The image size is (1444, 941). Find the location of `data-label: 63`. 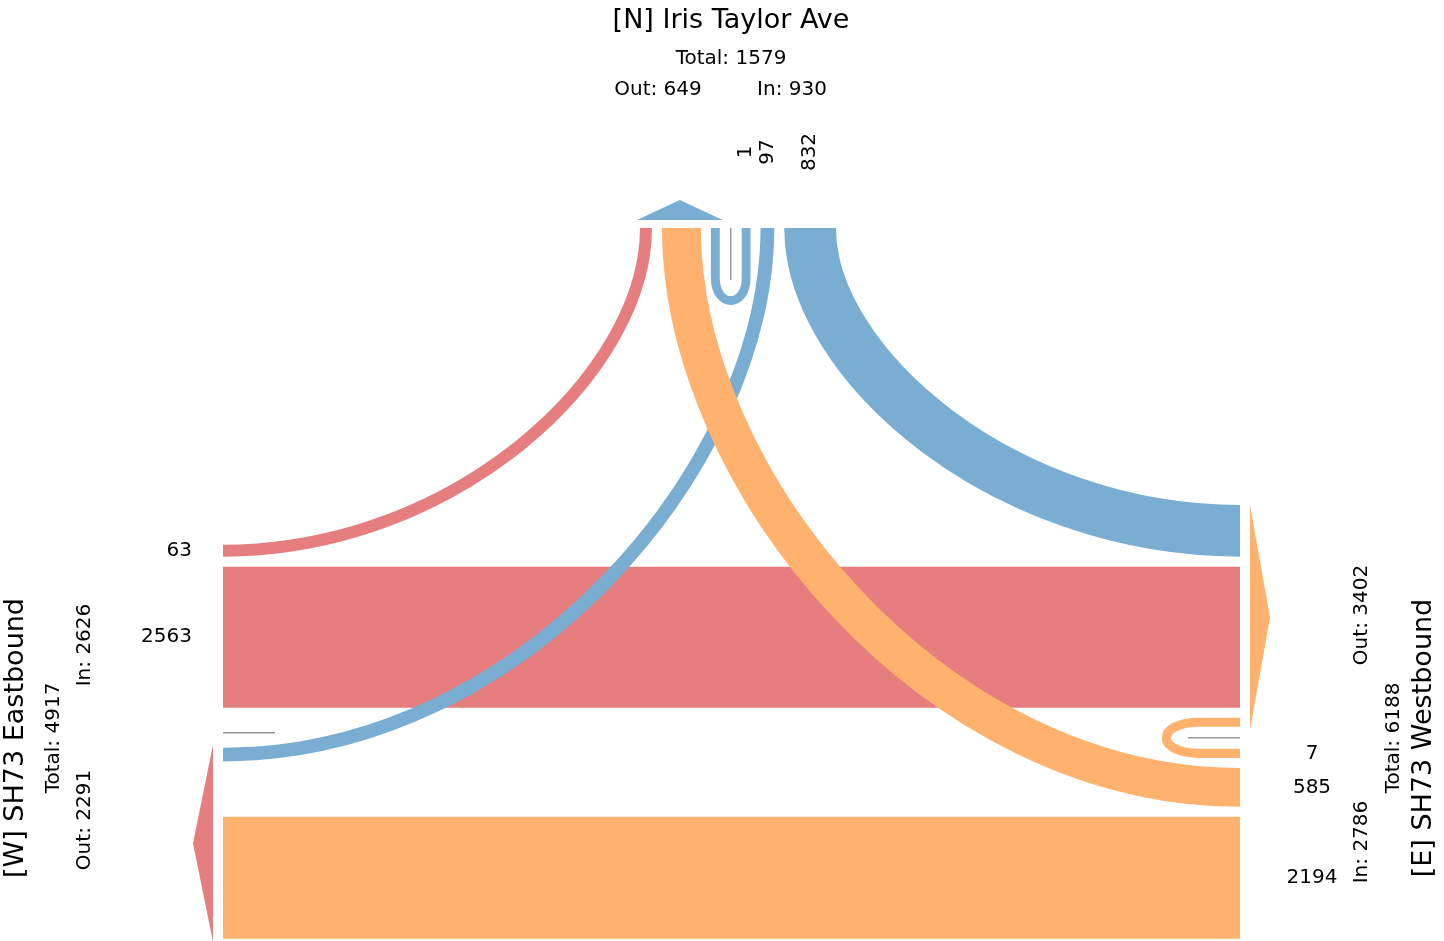

data-label: 63 is located at coordinates (179, 548).